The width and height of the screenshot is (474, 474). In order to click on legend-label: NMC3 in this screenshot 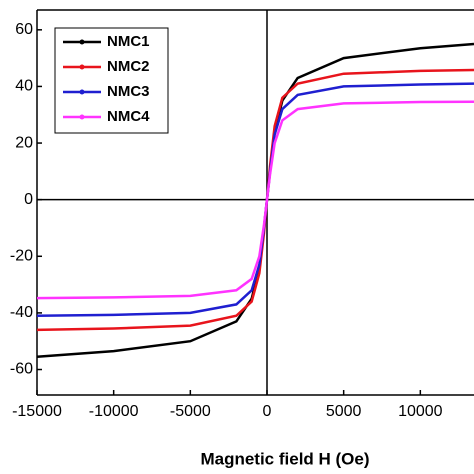, I will do `click(128, 91)`.